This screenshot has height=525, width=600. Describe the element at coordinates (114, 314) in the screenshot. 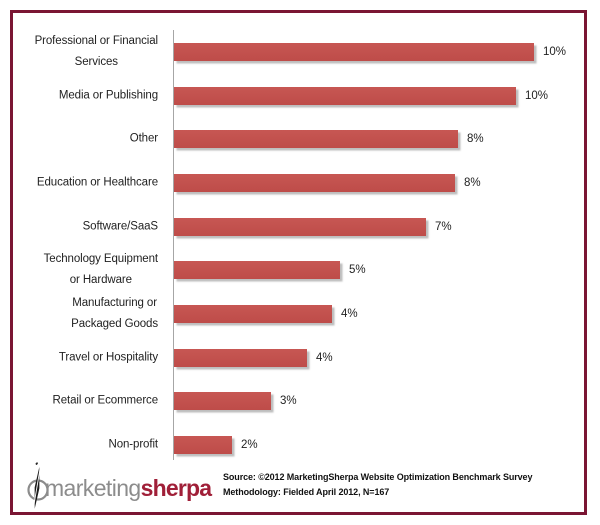

I see `category-label-text: Manufacturing or Packaged Goods` at that location.